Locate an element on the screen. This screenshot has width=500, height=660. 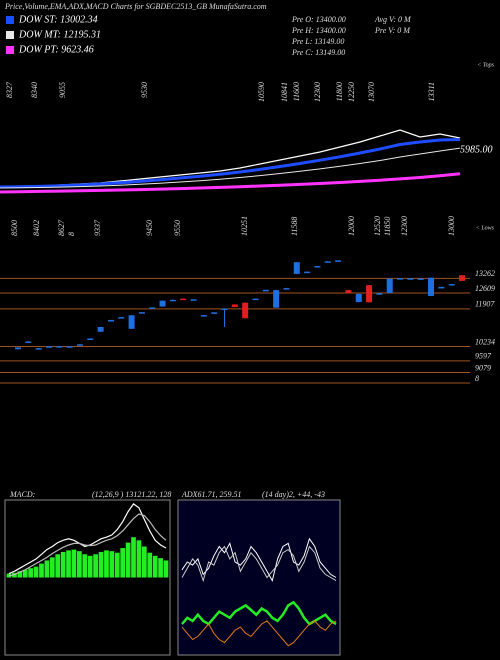
top-label: 12300 is located at coordinates (317, 92).